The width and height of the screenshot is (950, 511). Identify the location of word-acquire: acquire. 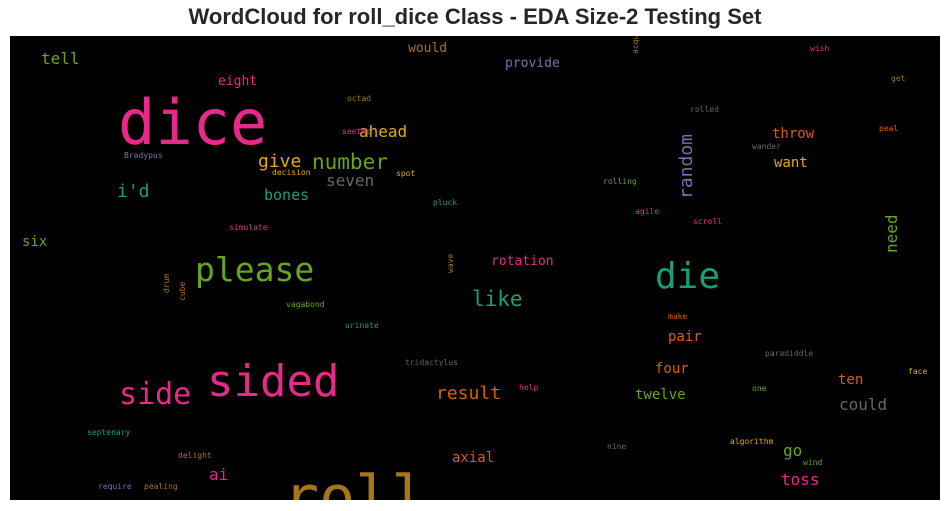
(635, 45).